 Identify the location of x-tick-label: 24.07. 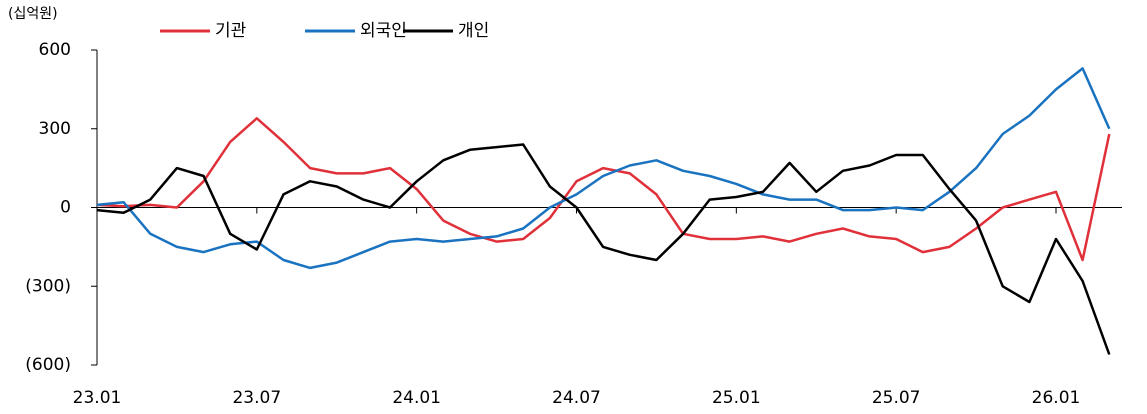
(576, 398).